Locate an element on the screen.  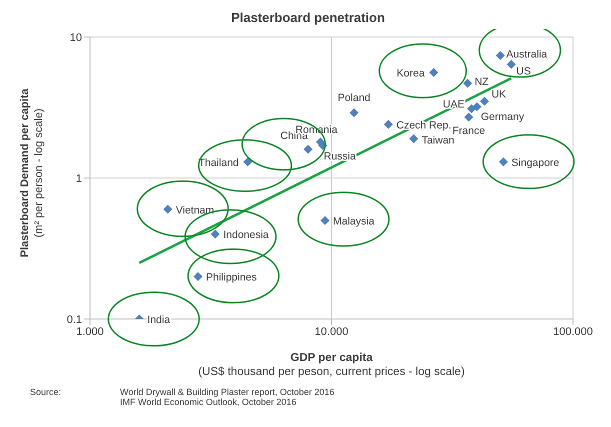
annotation: Germany is located at coordinates (502, 116).